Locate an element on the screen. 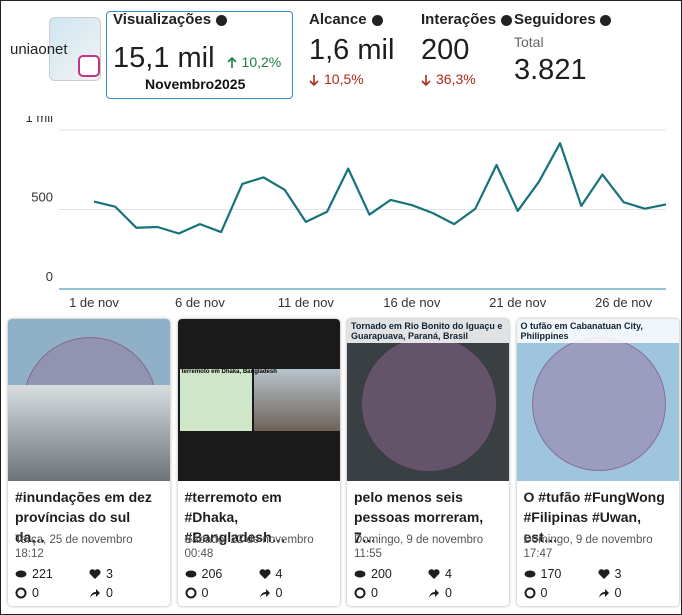  metric-change-text: 10,5% is located at coordinates (344, 79).